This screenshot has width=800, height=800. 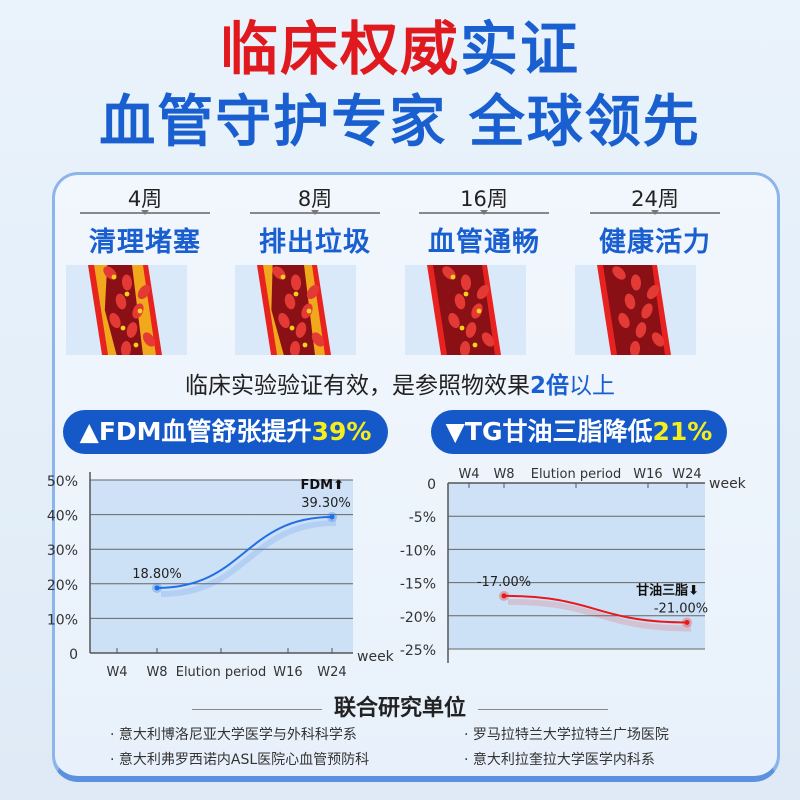 I want to click on x-tick-label: W4, so click(x=468, y=474).